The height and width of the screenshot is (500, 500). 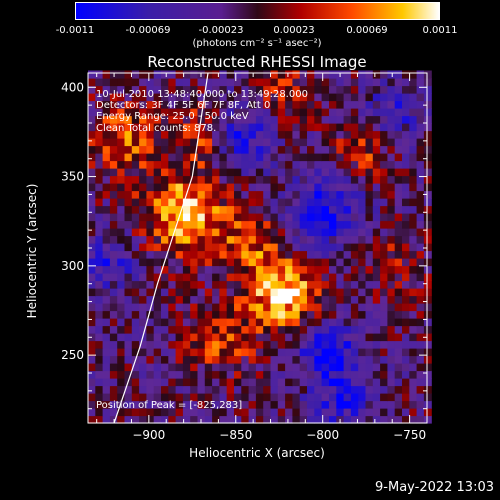 What do you see at coordinates (148, 30) in the screenshot?
I see `colorbar-tick-label: -0.00069` at bounding box center [148, 30].